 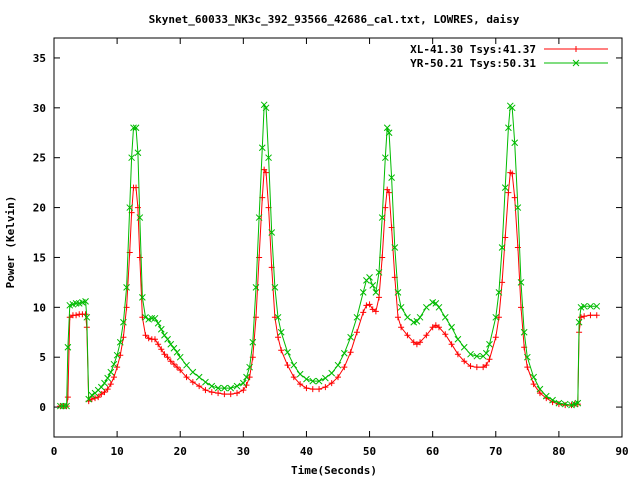 What do you see at coordinates (54, 451) in the screenshot?
I see `x-tick-label-0: 0` at bounding box center [54, 451].